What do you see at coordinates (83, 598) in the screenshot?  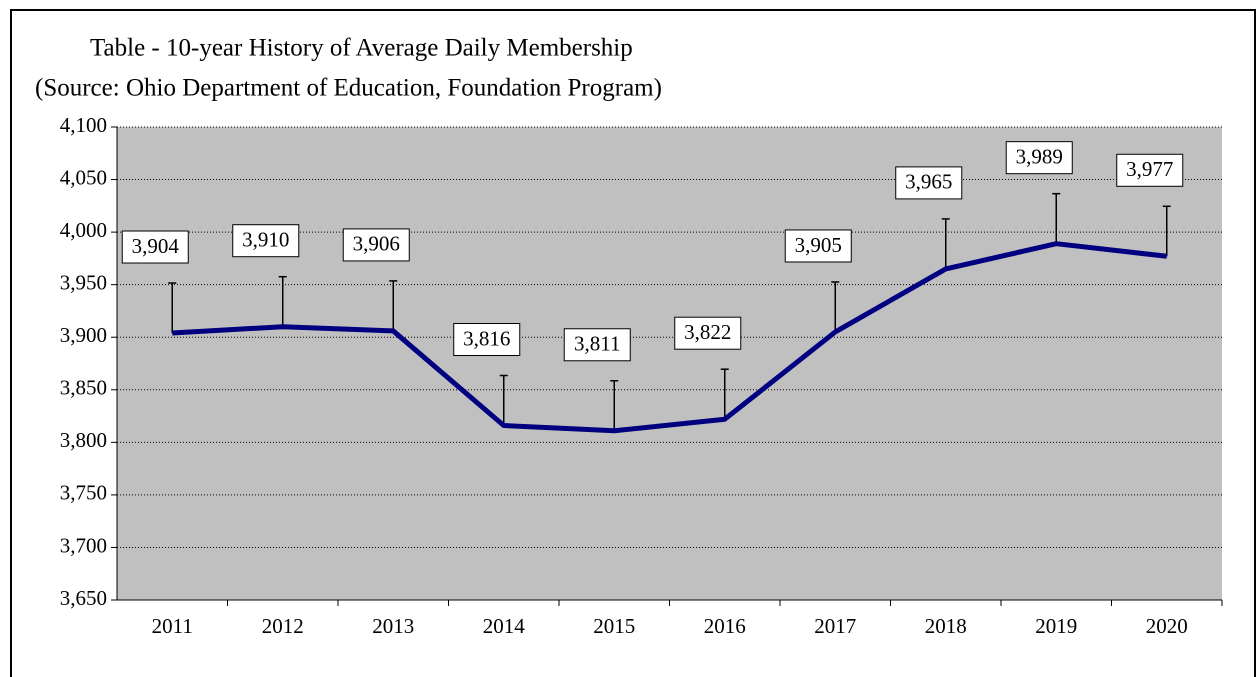 I see `y-tick-label: 3,650` at bounding box center [83, 598].